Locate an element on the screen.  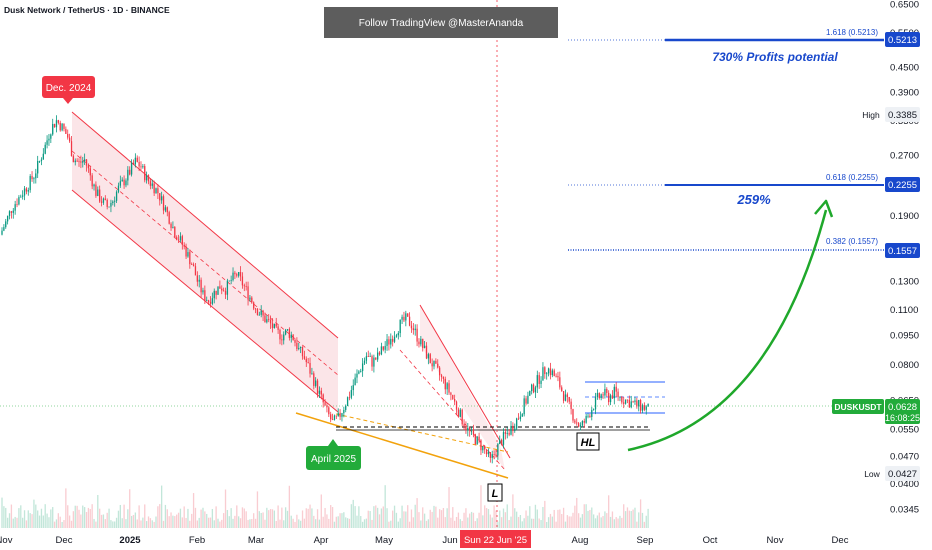
price-tick-label: 0.0400 is located at coordinates (904, 484).